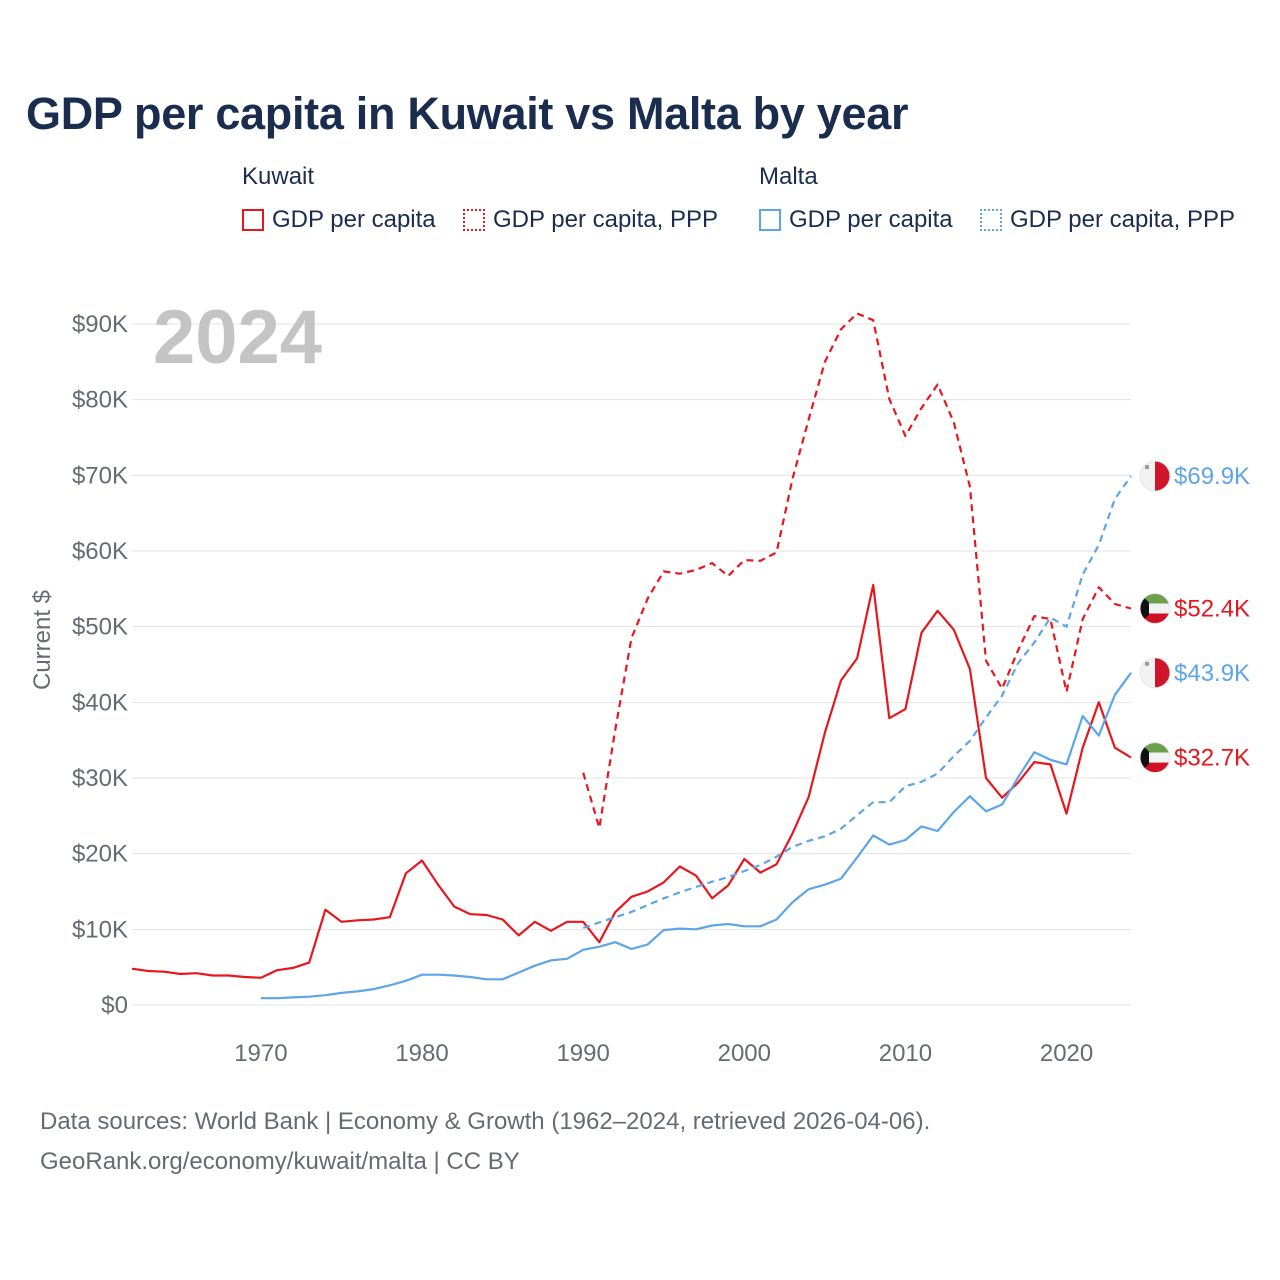 This screenshot has width=1280, height=1280. Describe the element at coordinates (905, 1053) in the screenshot. I see `x-tick-label: 2010` at that location.